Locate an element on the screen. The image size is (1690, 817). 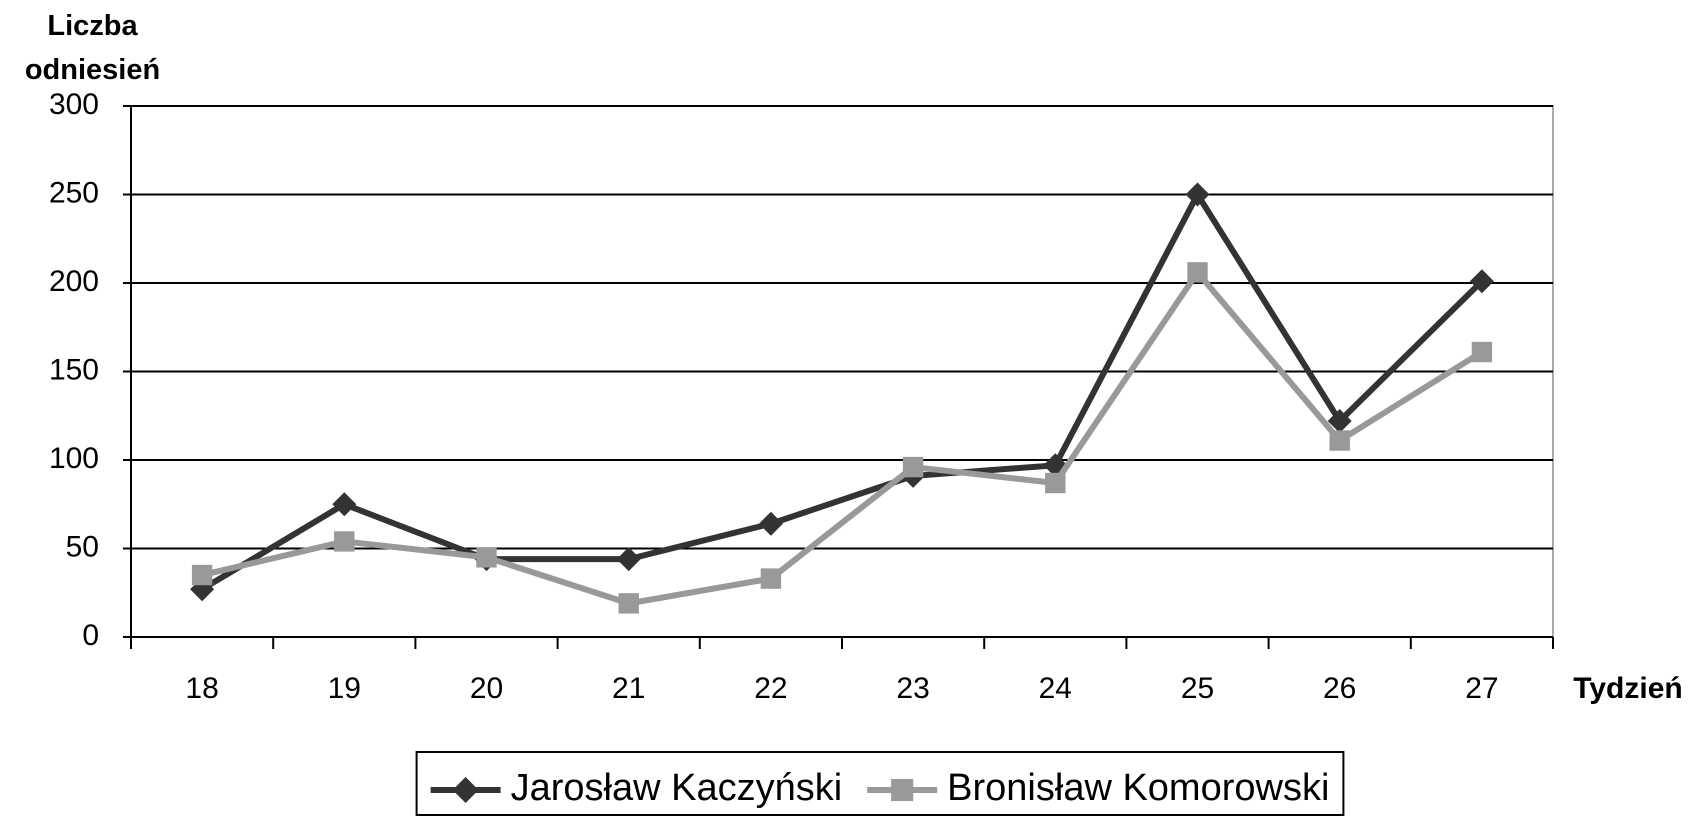
legend-item: Jarosław Kaczyński is located at coordinates (636, 788).